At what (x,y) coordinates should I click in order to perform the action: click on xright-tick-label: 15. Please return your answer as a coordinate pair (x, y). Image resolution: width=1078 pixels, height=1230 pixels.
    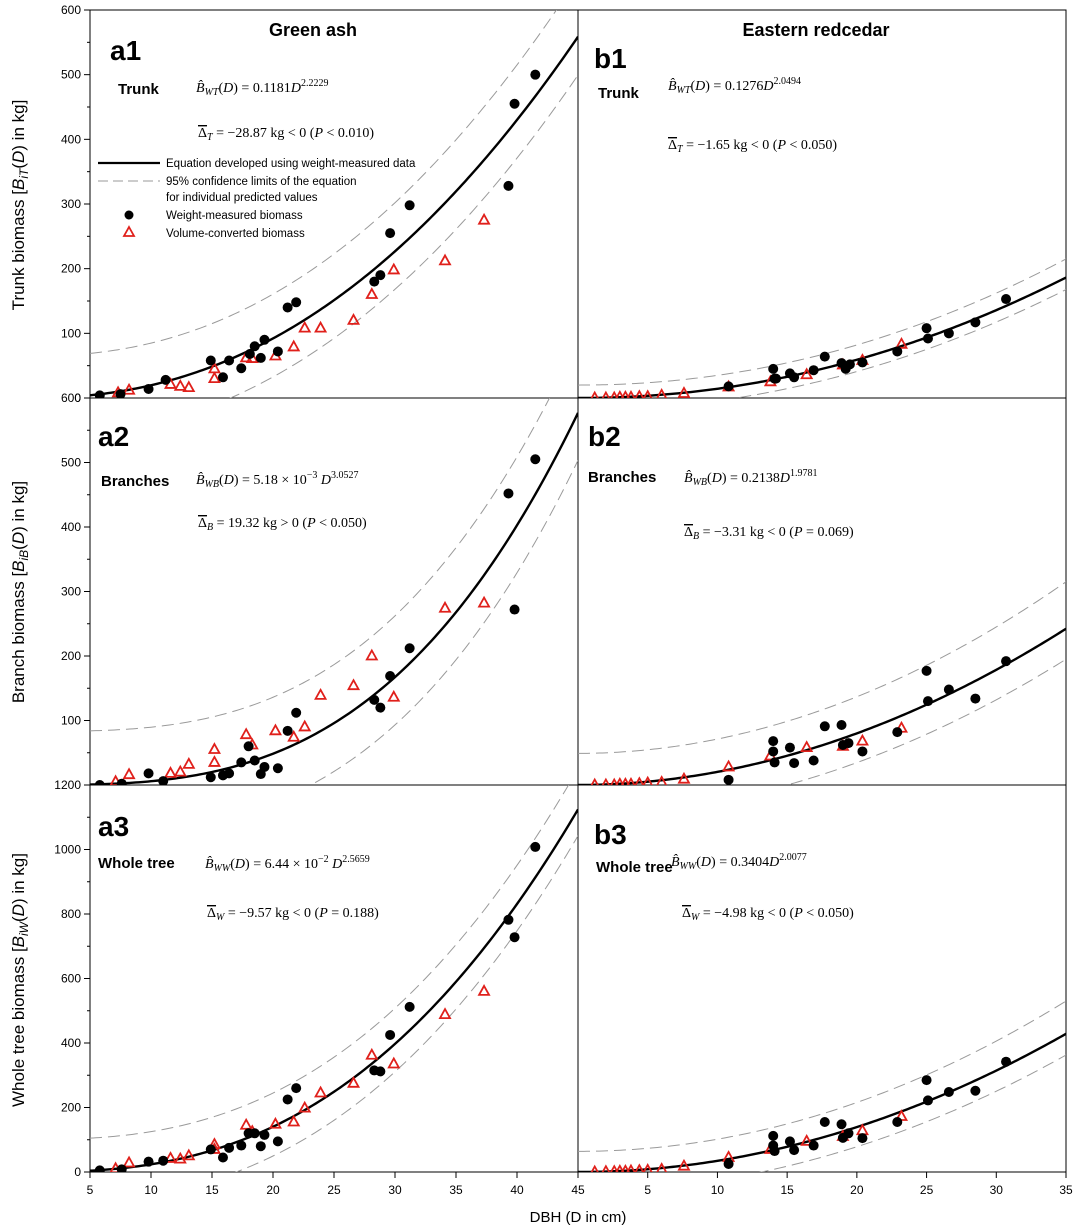
    Looking at the image, I should click on (787, 1190).